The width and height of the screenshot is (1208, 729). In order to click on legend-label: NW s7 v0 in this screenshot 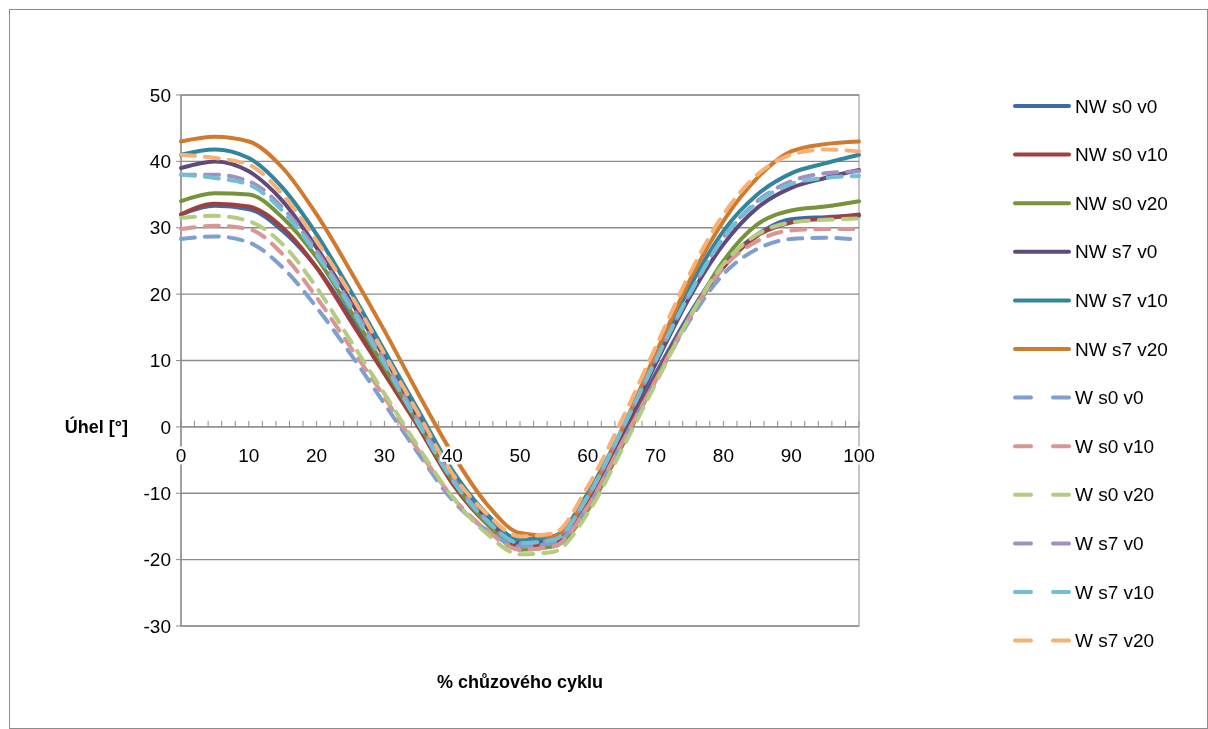, I will do `click(1116, 252)`.